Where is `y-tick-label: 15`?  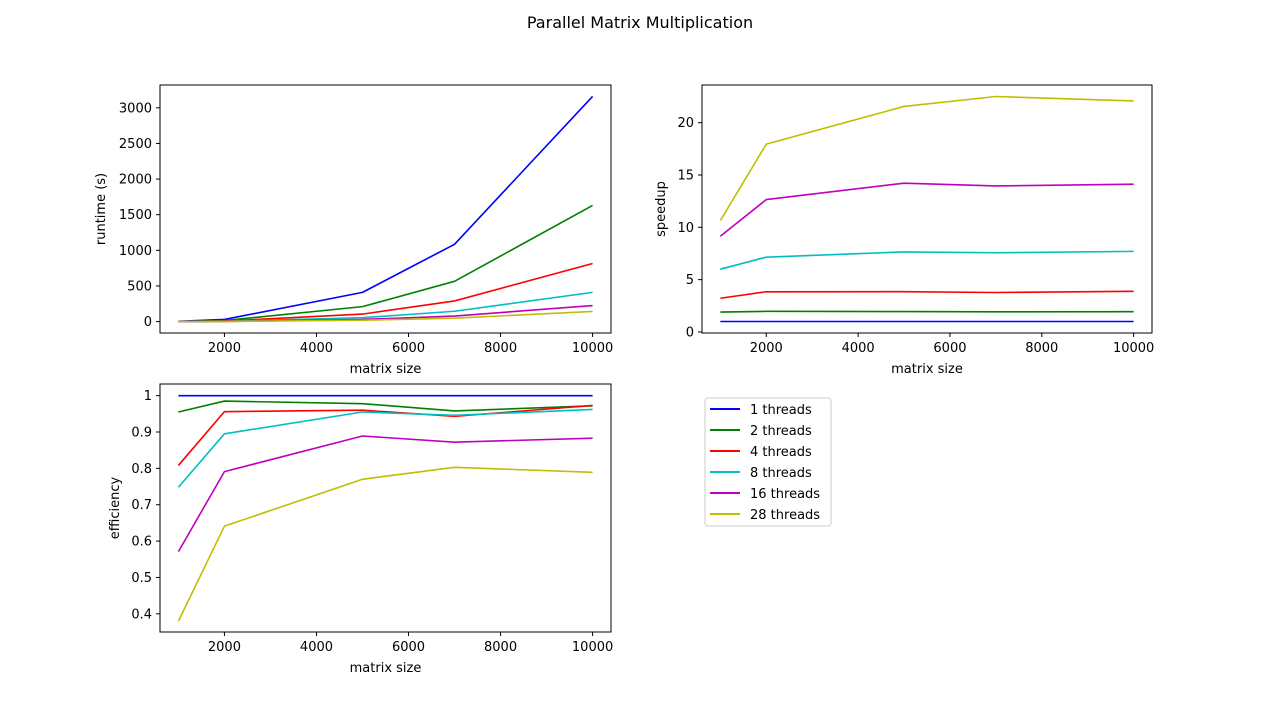
y-tick-label: 15 is located at coordinates (685, 175).